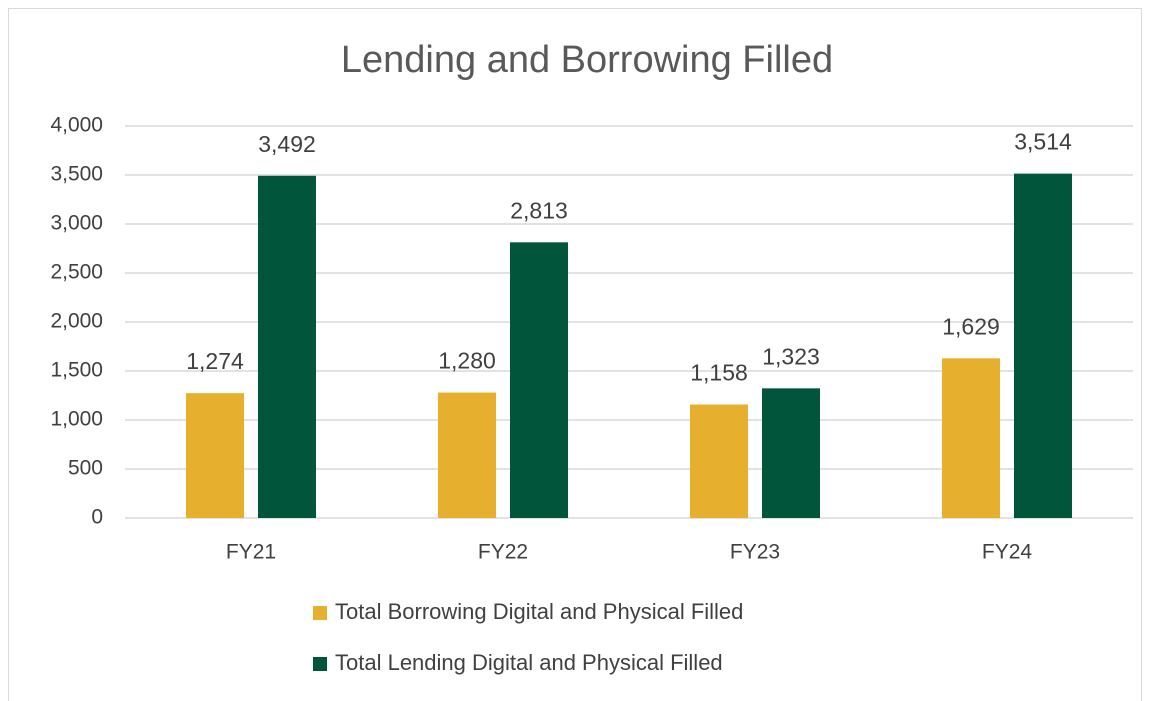  Describe the element at coordinates (76, 370) in the screenshot. I see `y-tick-label: 1,500` at that location.